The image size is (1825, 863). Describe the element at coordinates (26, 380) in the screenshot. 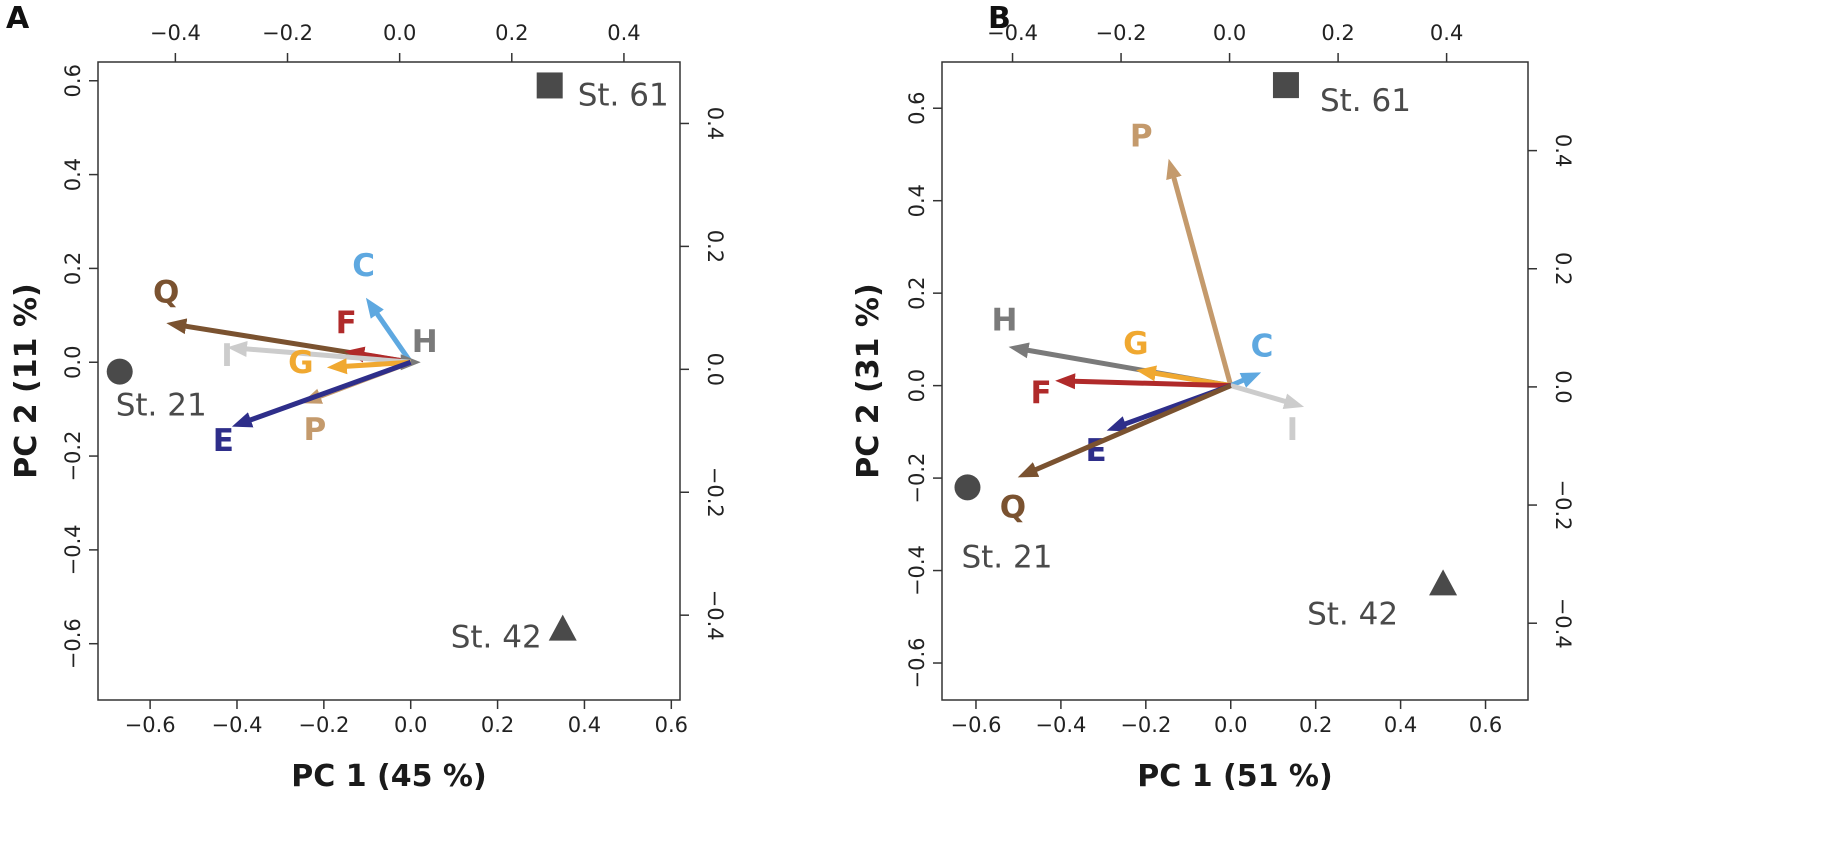

I see `y-axis-title: PC 2 (11 %)` at that location.